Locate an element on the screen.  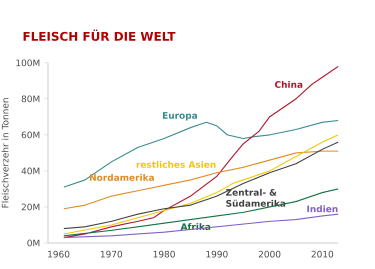
y-tick-label: 40M is located at coordinates (31, 171).